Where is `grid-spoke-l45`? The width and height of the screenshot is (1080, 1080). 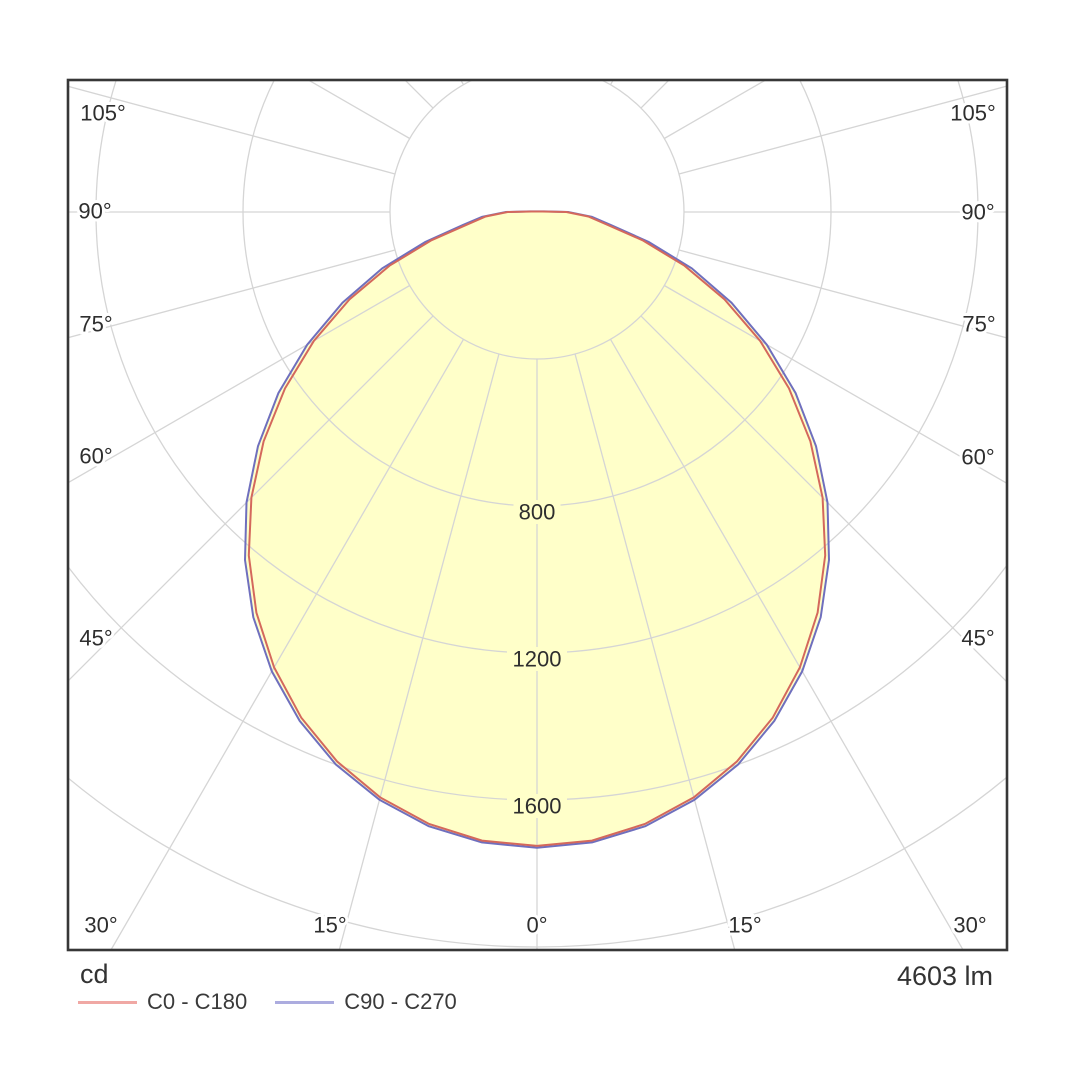
grid-spoke-l45 is located at coordinates (251, 498).